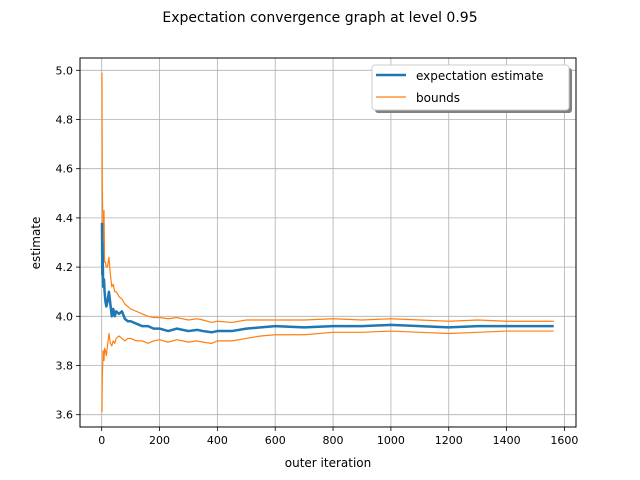 Image resolution: width=640 pixels, height=480 pixels. I want to click on y-tick-label: 4.2, so click(65, 267).